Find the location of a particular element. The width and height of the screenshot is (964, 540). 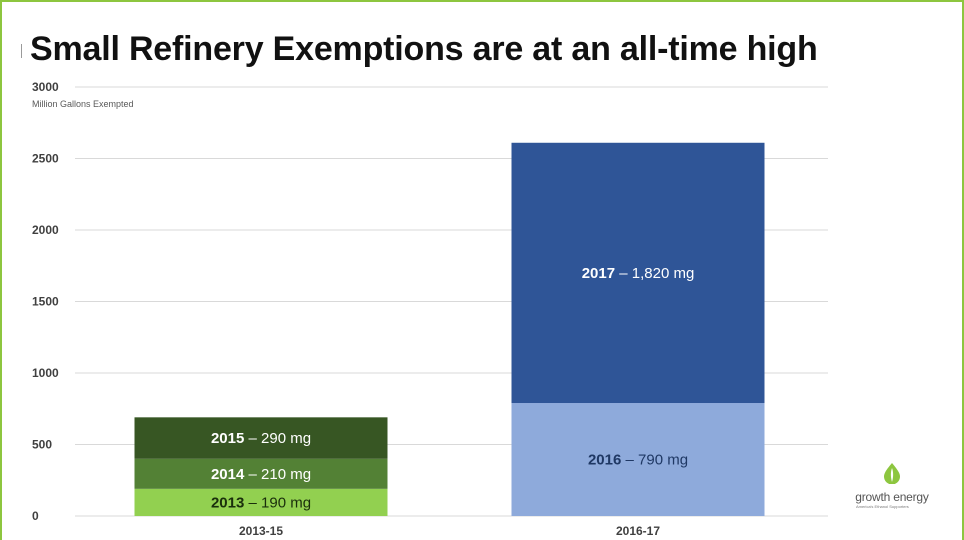

bar-segment-2015 is located at coordinates (261, 438).